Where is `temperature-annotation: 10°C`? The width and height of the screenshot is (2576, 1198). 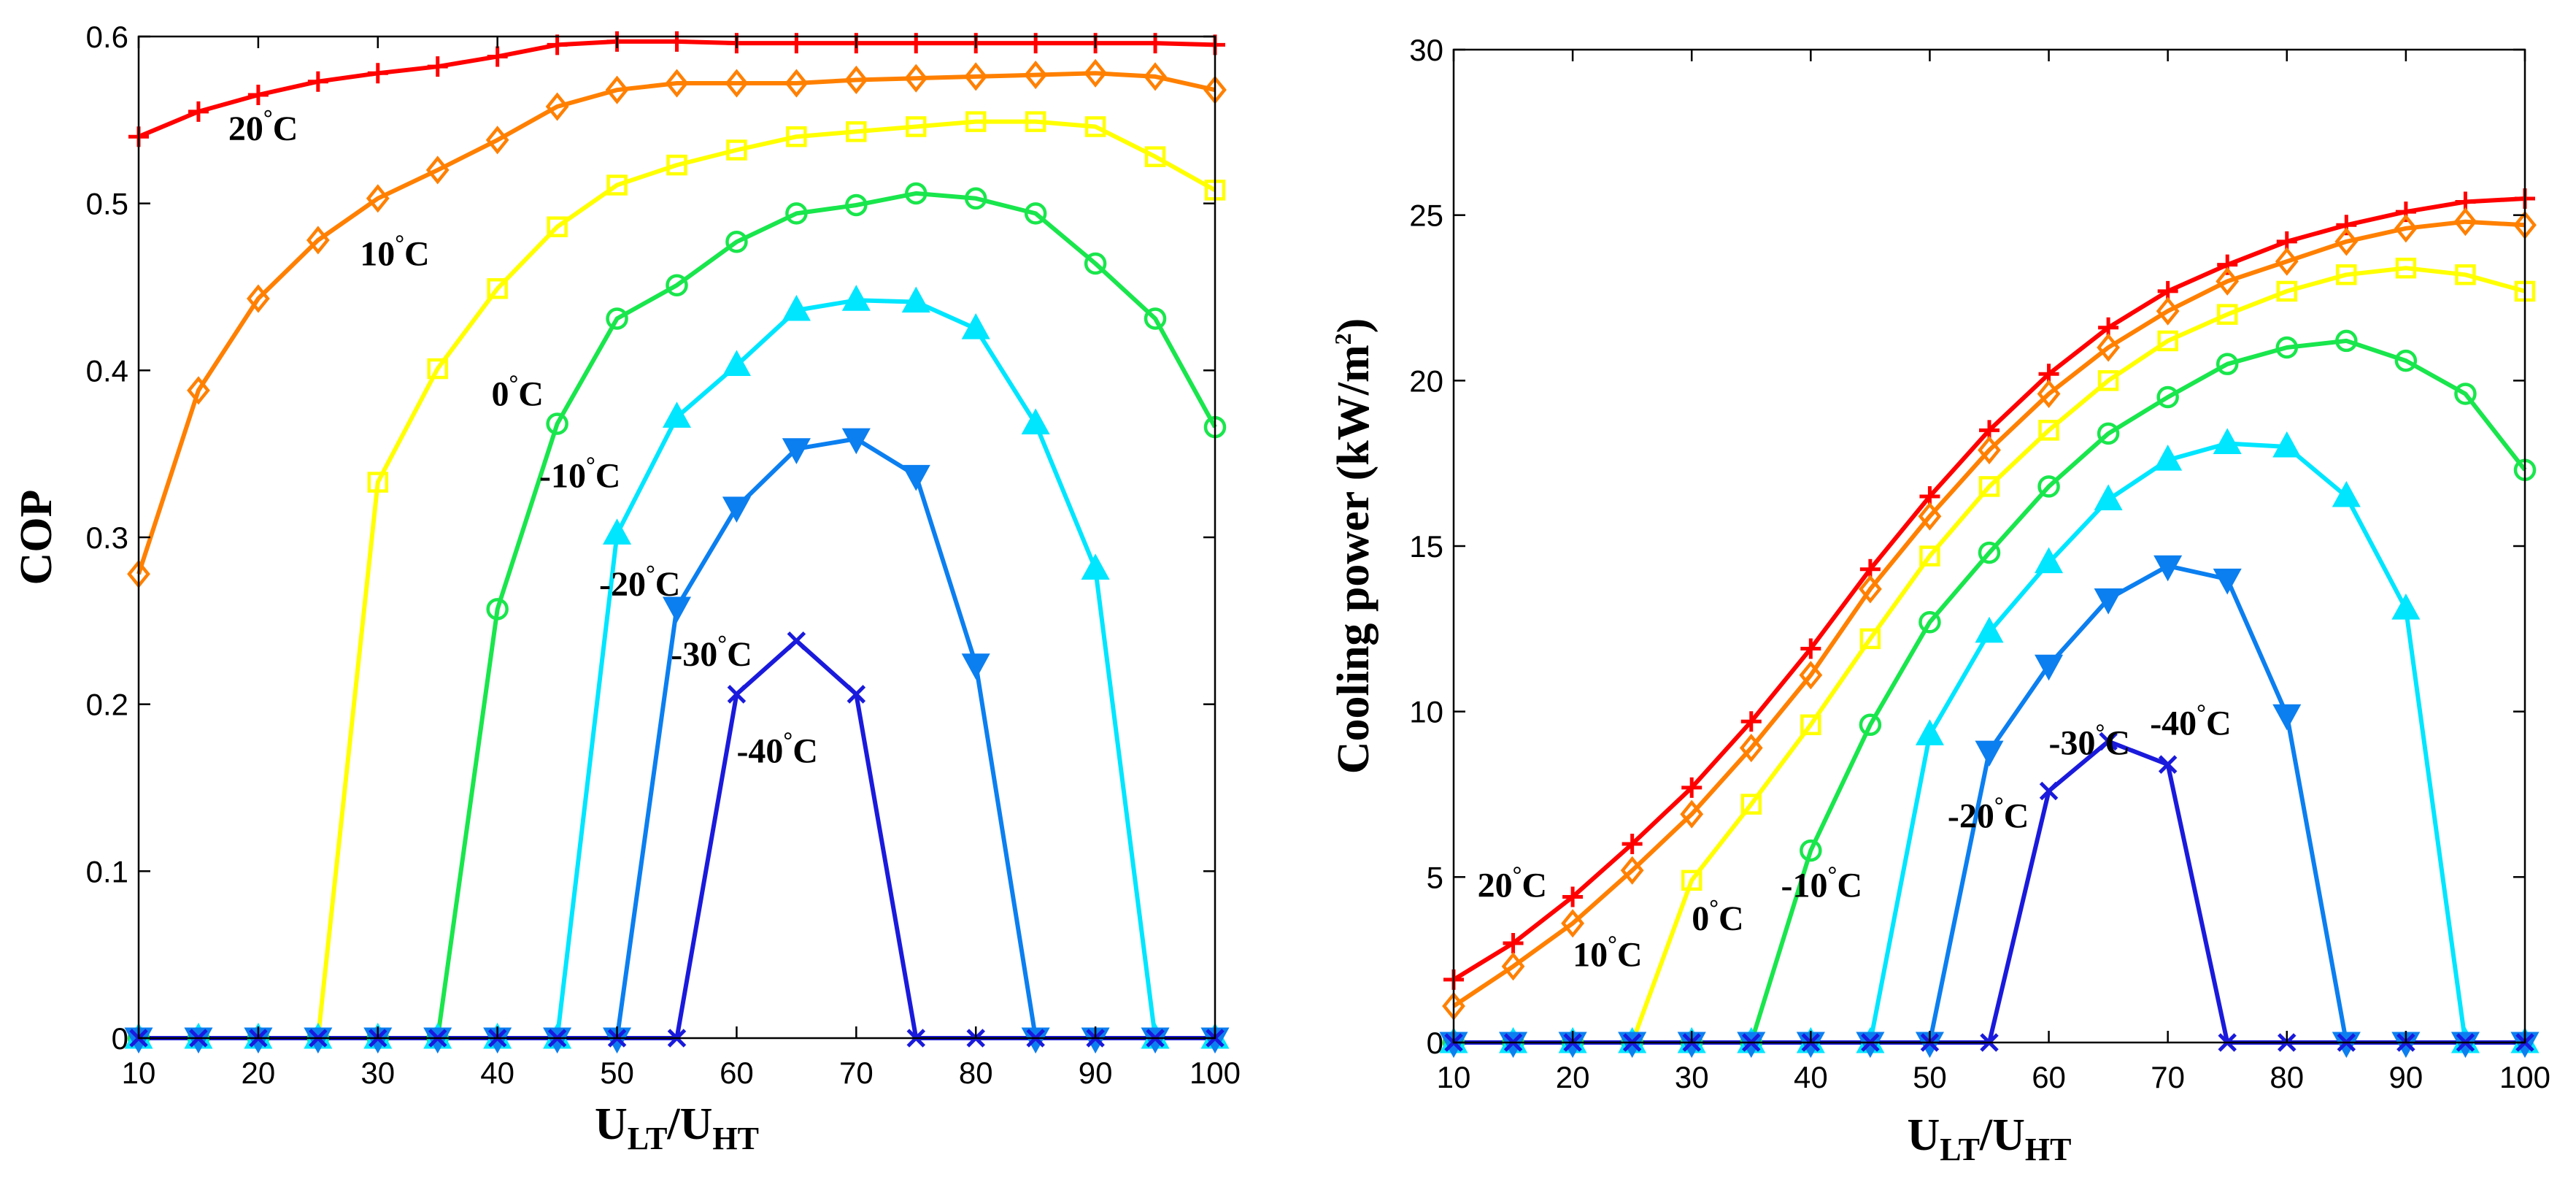
temperature-annotation: 10°C is located at coordinates (394, 251).